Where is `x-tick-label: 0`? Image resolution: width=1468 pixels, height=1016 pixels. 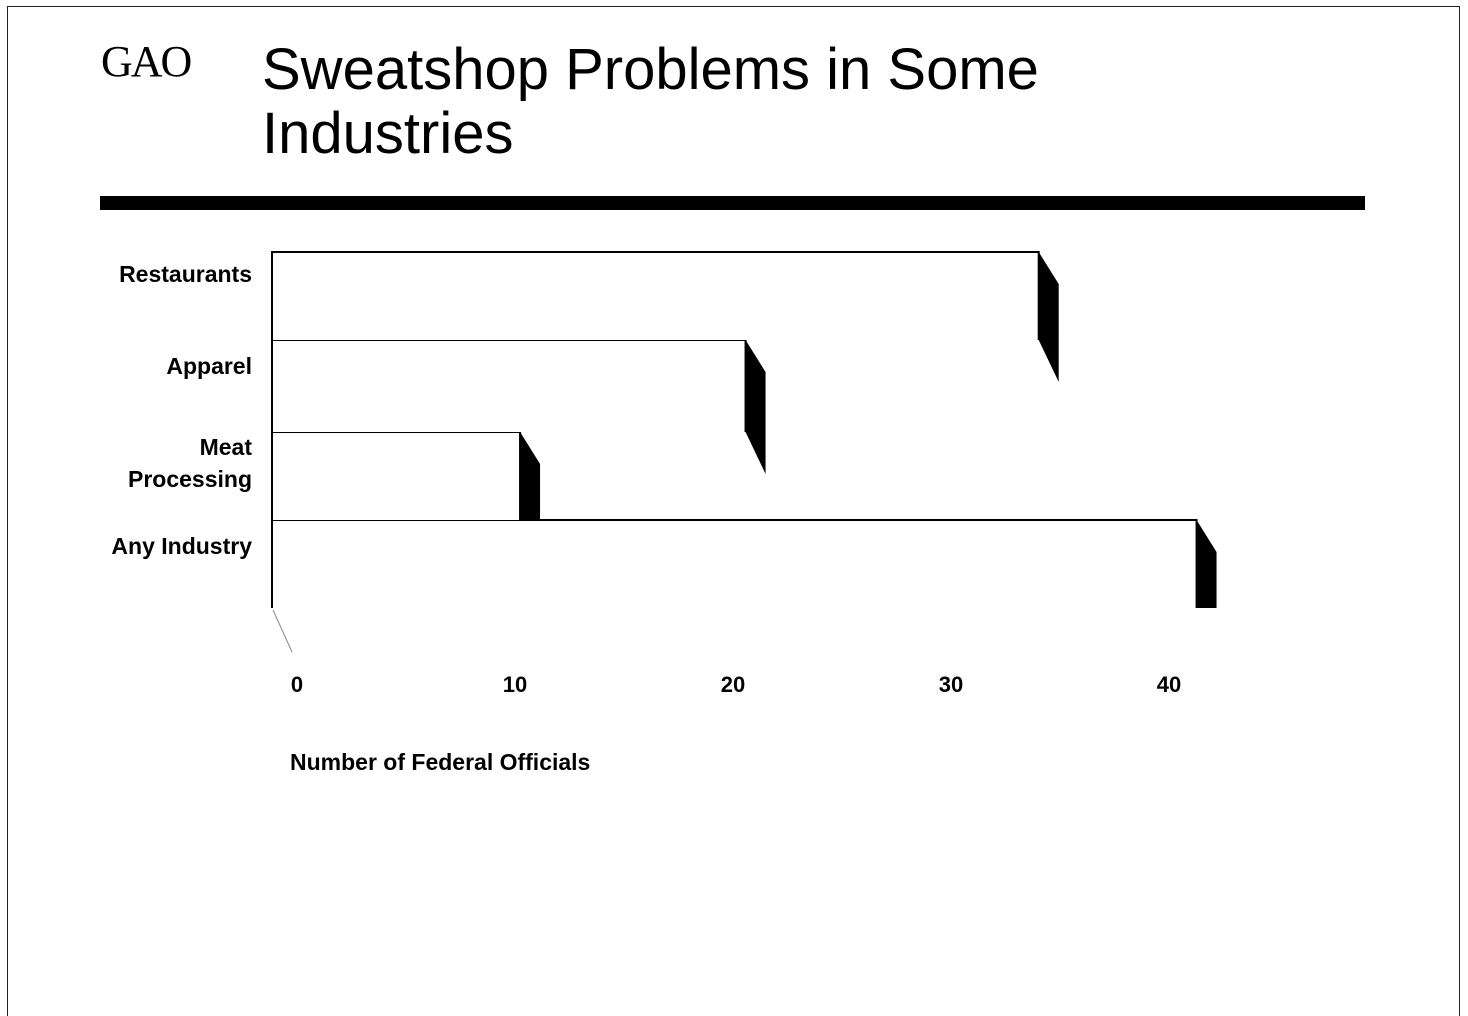
x-tick-label: 0 is located at coordinates (297, 684).